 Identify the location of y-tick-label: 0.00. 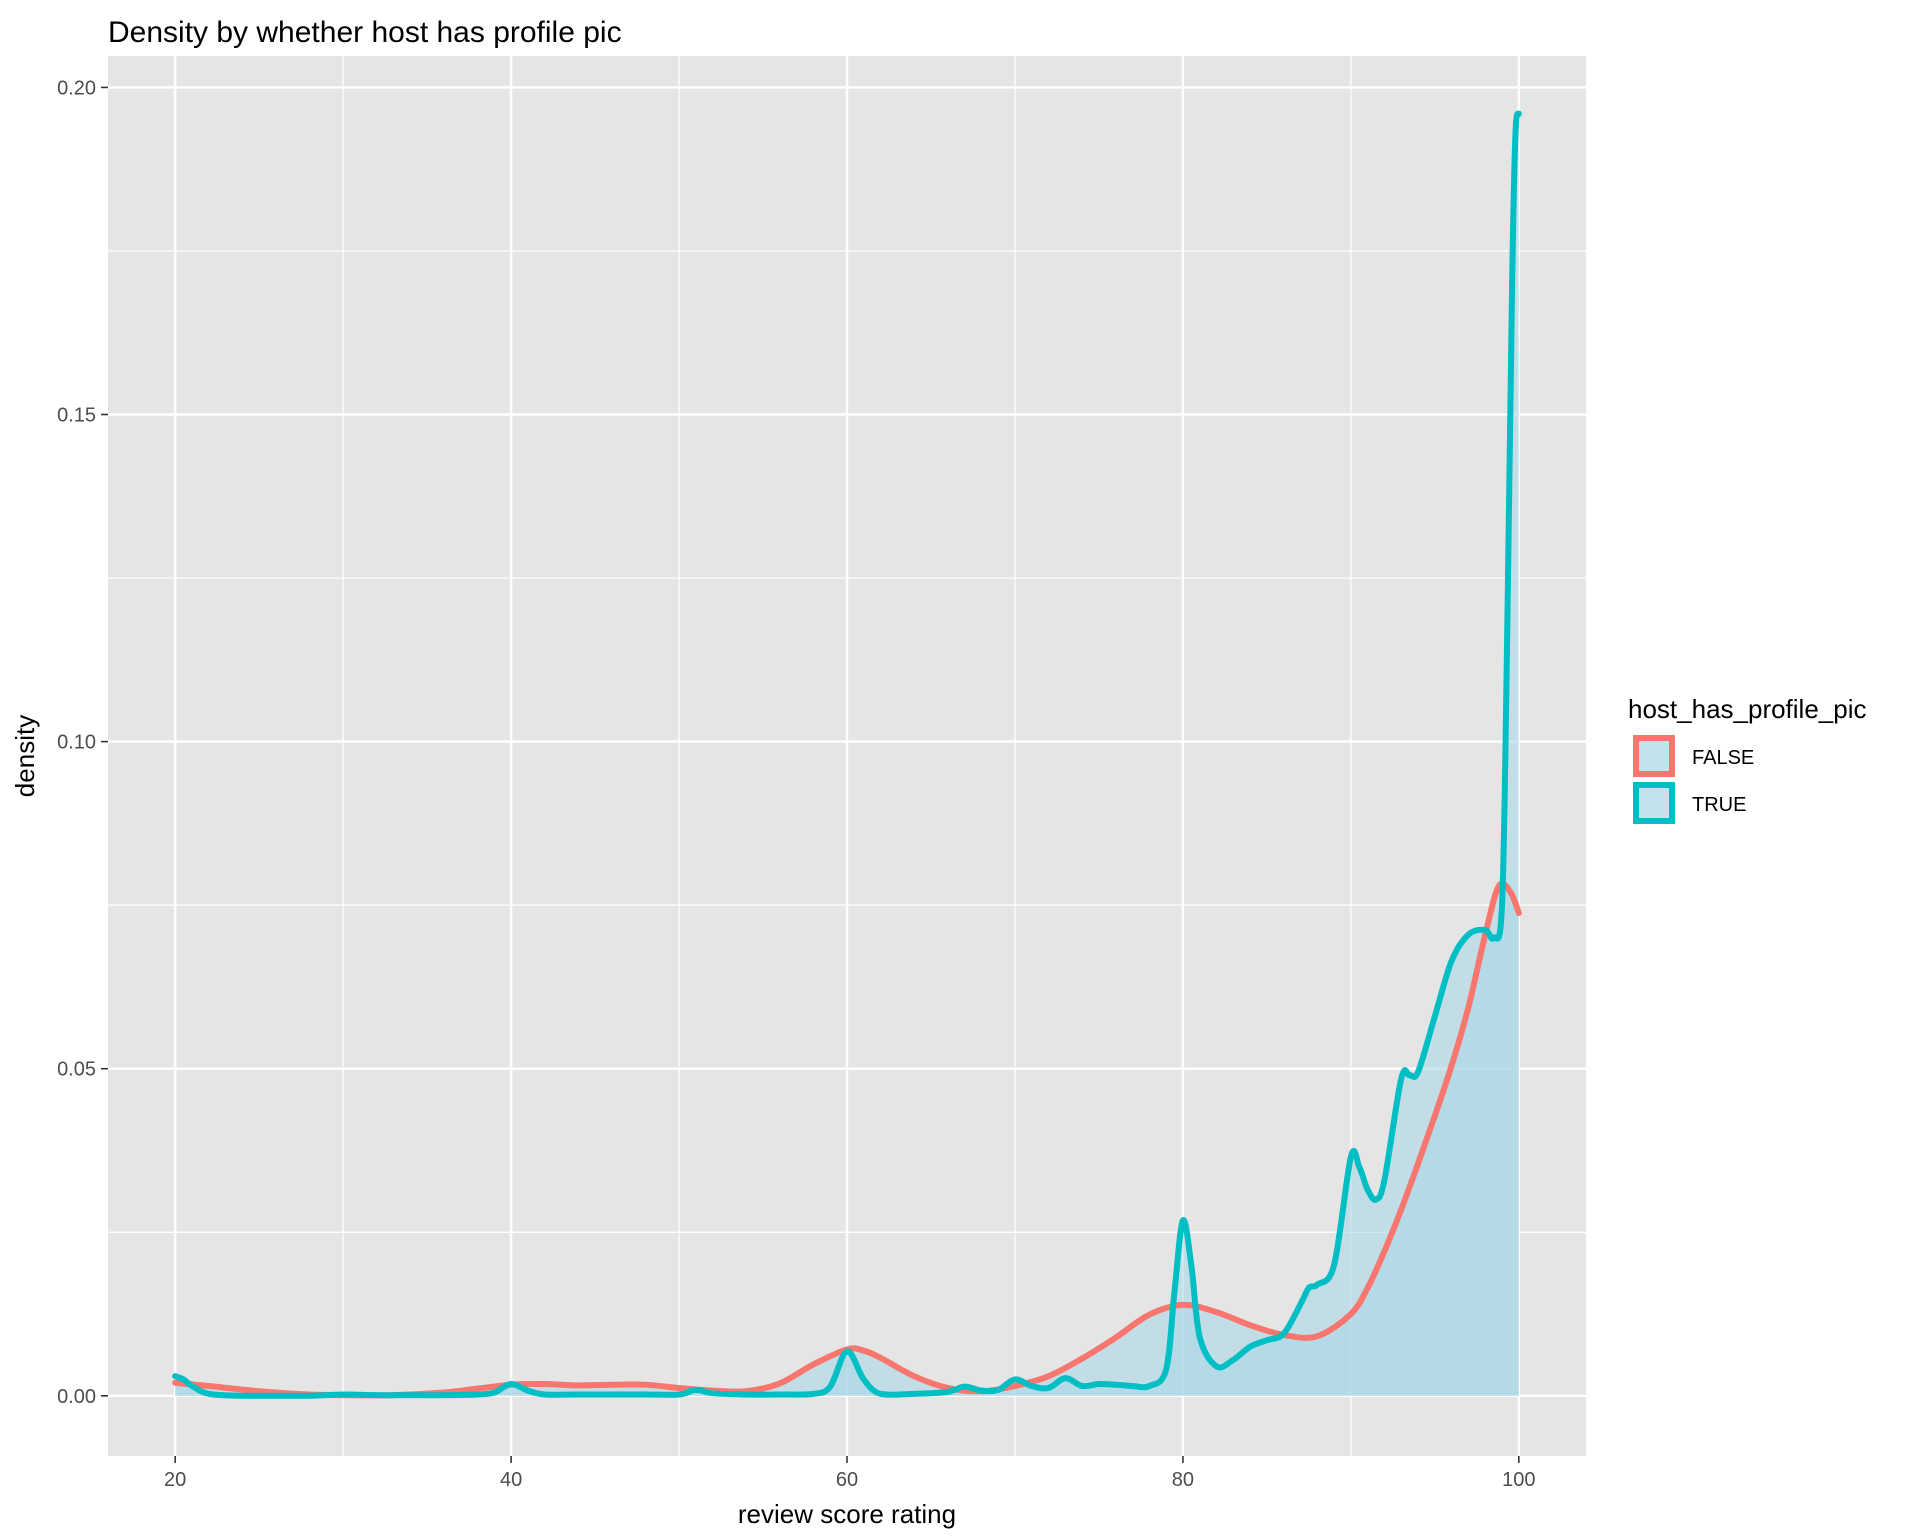
(76, 1397).